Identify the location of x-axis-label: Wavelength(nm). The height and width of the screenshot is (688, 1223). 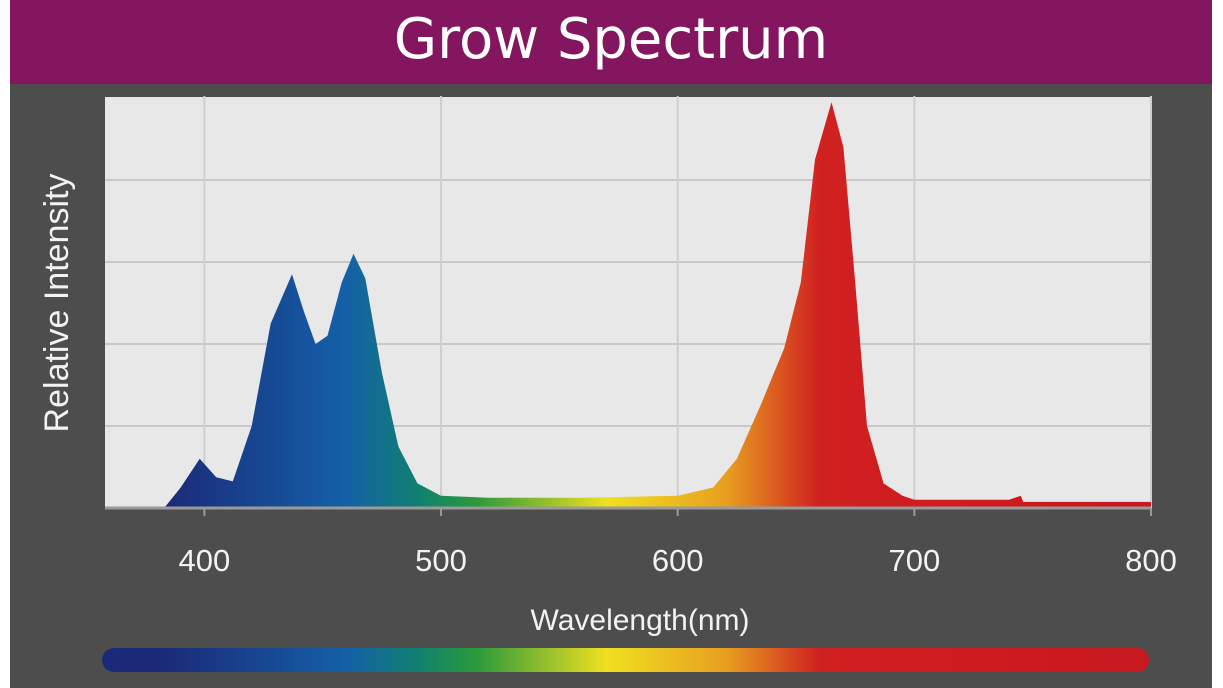
(640, 620).